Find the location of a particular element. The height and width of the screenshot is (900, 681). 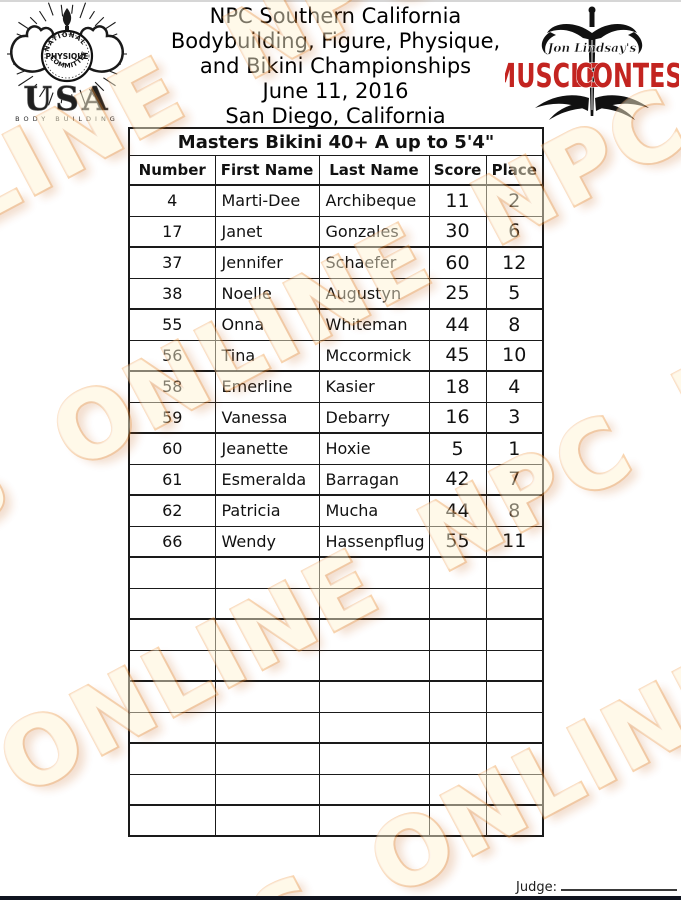

cell-number: 60 is located at coordinates (172, 448).